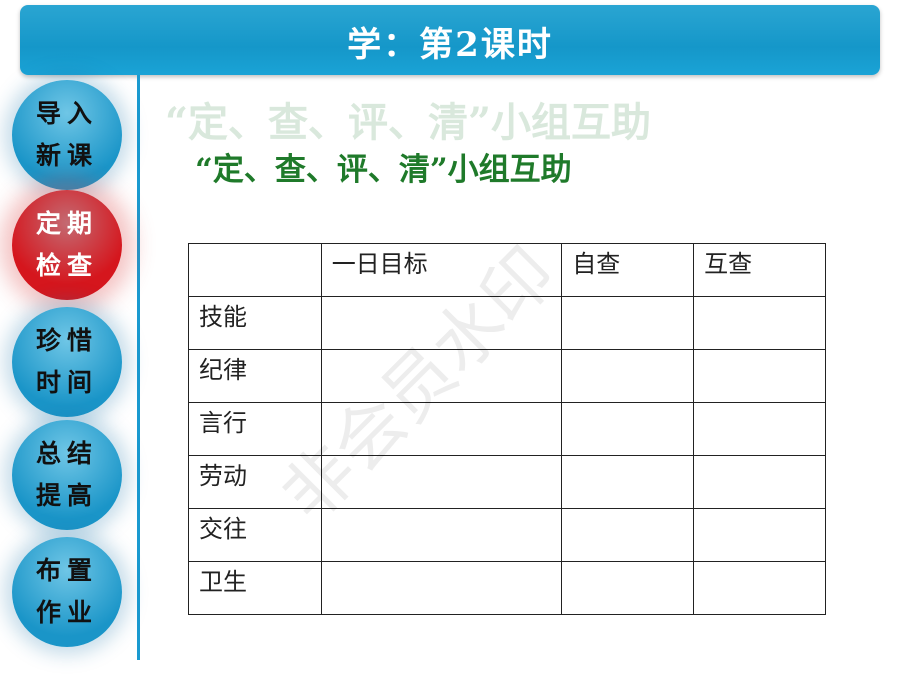 This screenshot has width=900, height=675. What do you see at coordinates (255, 482) in the screenshot?
I see `row-label: 劳动` at bounding box center [255, 482].